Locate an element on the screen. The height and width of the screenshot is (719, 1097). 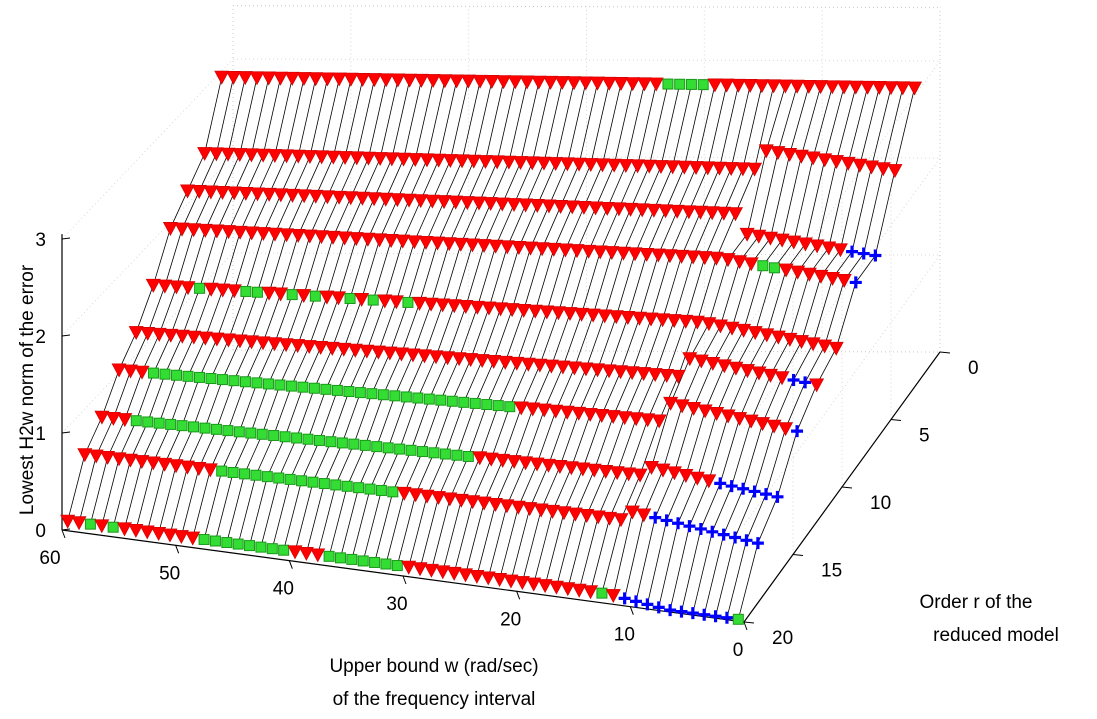
tick-label-r: 10 is located at coordinates (880, 503).